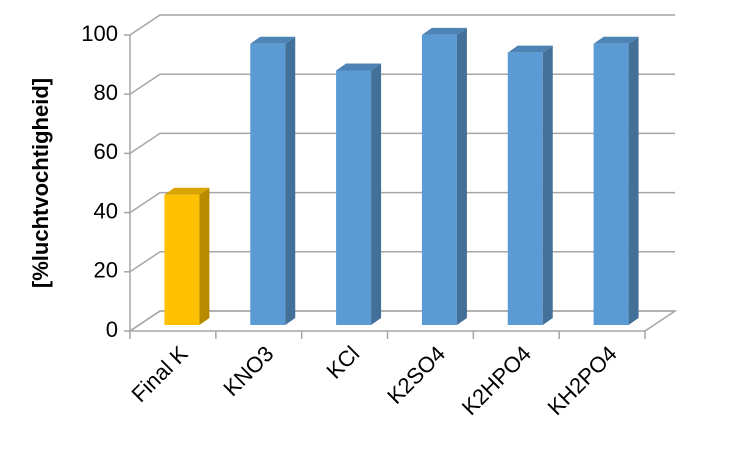 The image size is (750, 456). What do you see at coordinates (159, 374) in the screenshot?
I see `x-tick-label: Final K` at bounding box center [159, 374].